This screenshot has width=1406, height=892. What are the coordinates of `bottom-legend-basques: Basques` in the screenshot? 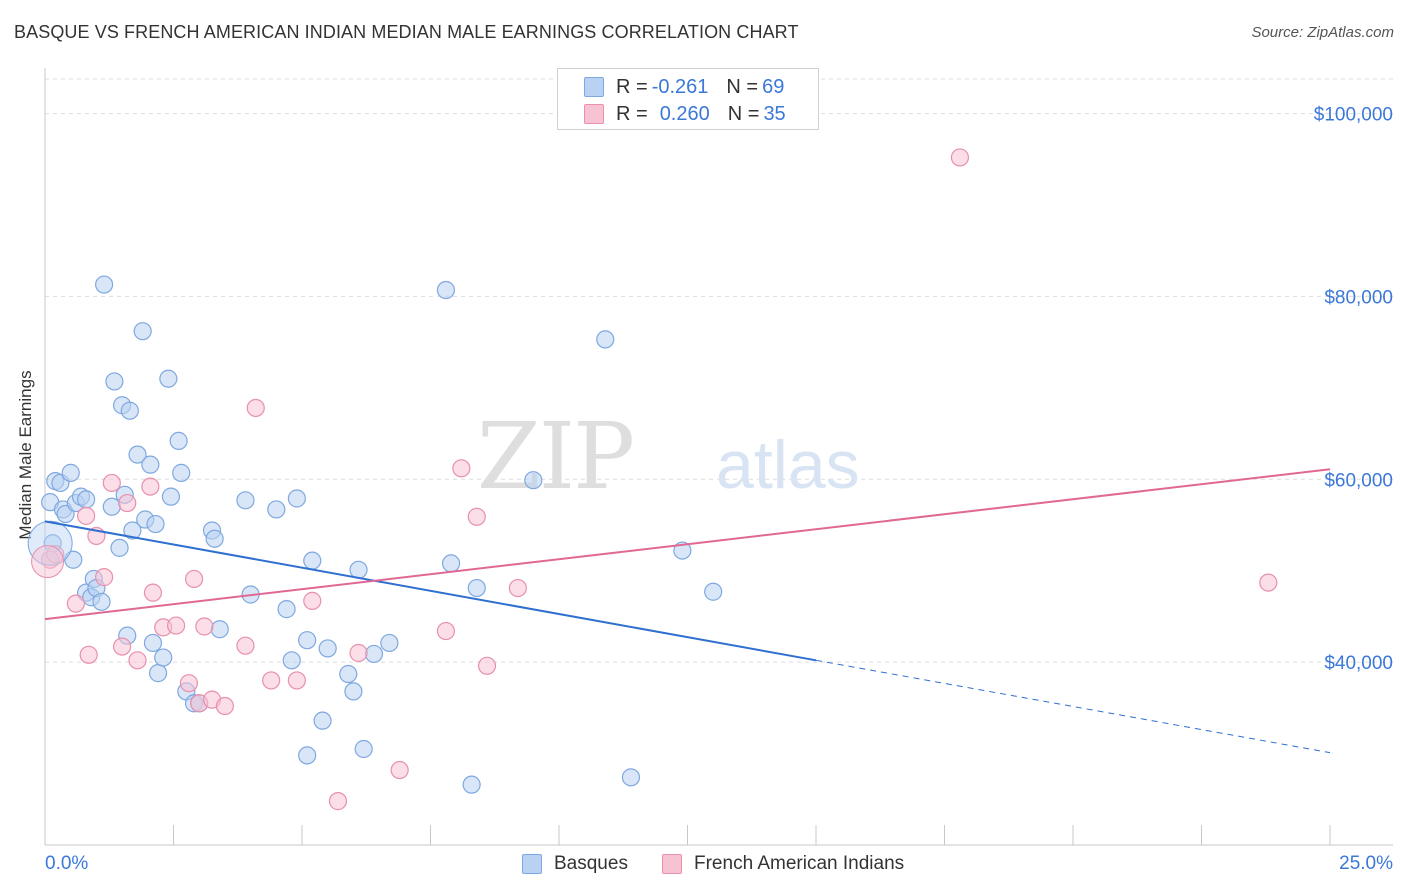 It's located at (575, 864).